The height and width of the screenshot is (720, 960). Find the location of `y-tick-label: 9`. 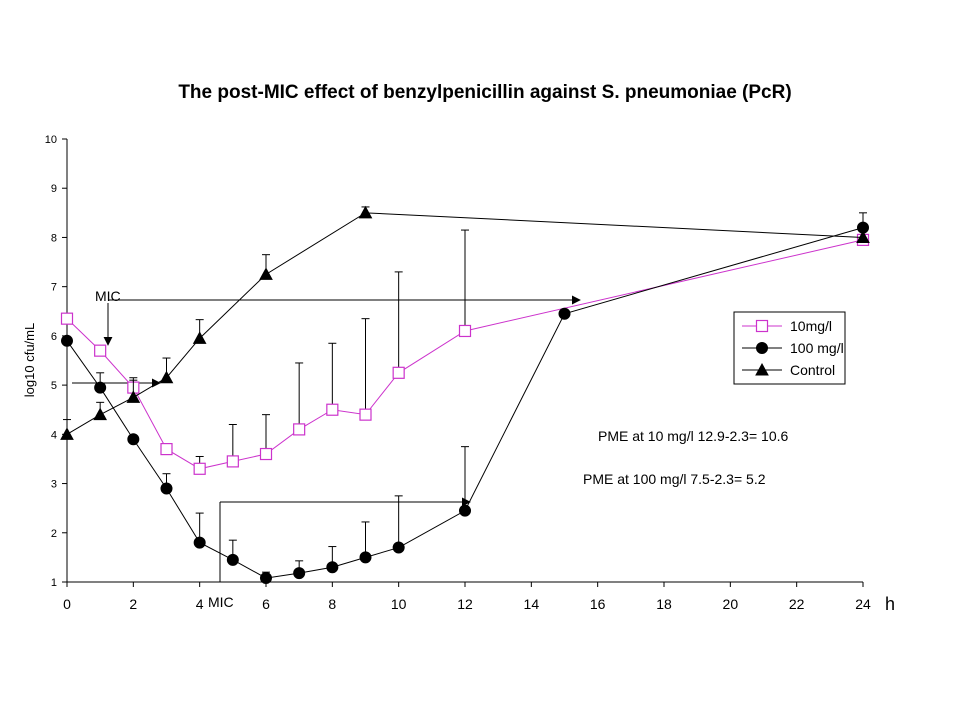

y-tick-label: 9 is located at coordinates (54, 189).